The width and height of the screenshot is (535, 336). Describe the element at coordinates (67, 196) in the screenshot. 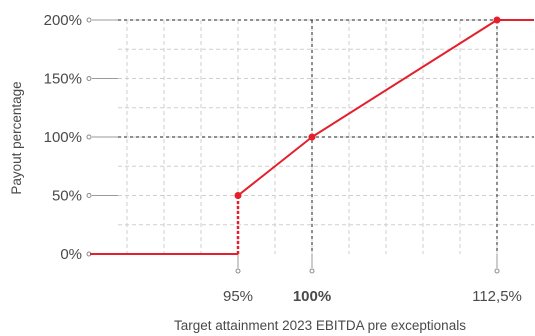

I see `y-tick-label: 50%` at that location.